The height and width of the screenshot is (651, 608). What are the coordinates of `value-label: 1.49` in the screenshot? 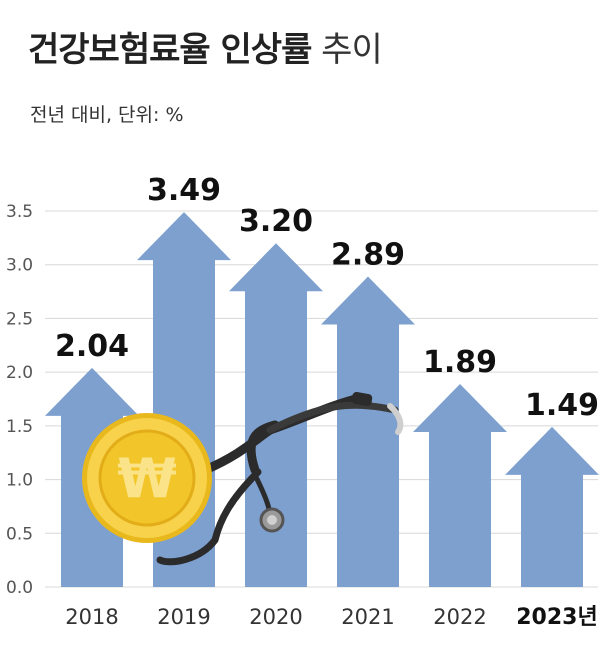 It's located at (562, 405).